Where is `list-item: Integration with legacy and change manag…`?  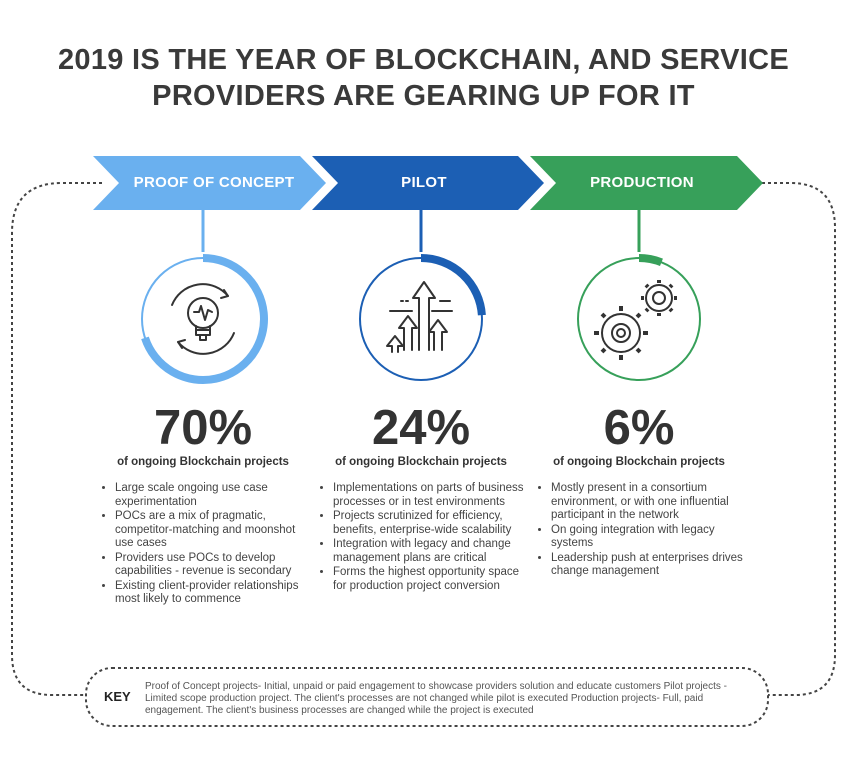 list-item: Integration with legacy and change manag… is located at coordinates (433, 551).